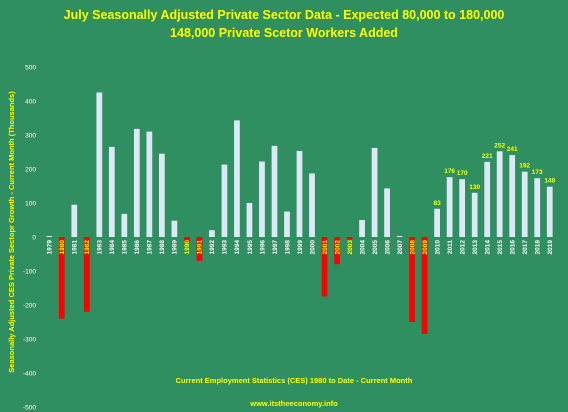 The height and width of the screenshot is (412, 568). I want to click on category-label-2017: 2017, so click(525, 247).